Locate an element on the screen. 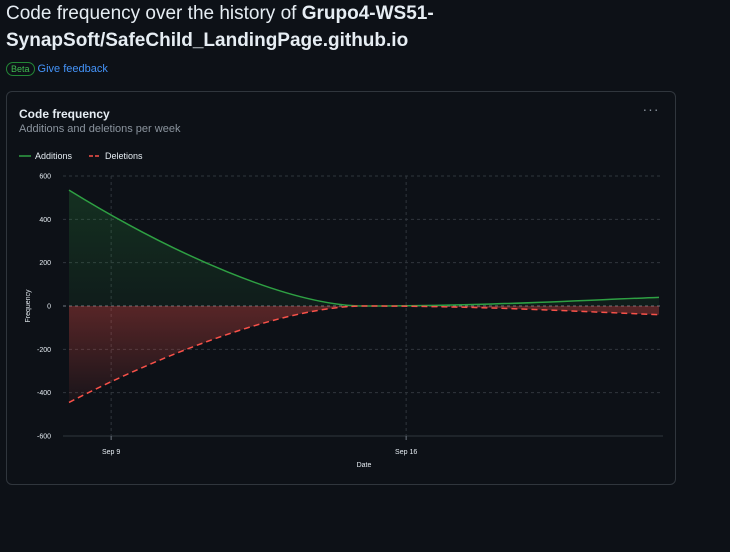  kebab-horizontal-icon: ··· is located at coordinates (651, 109).